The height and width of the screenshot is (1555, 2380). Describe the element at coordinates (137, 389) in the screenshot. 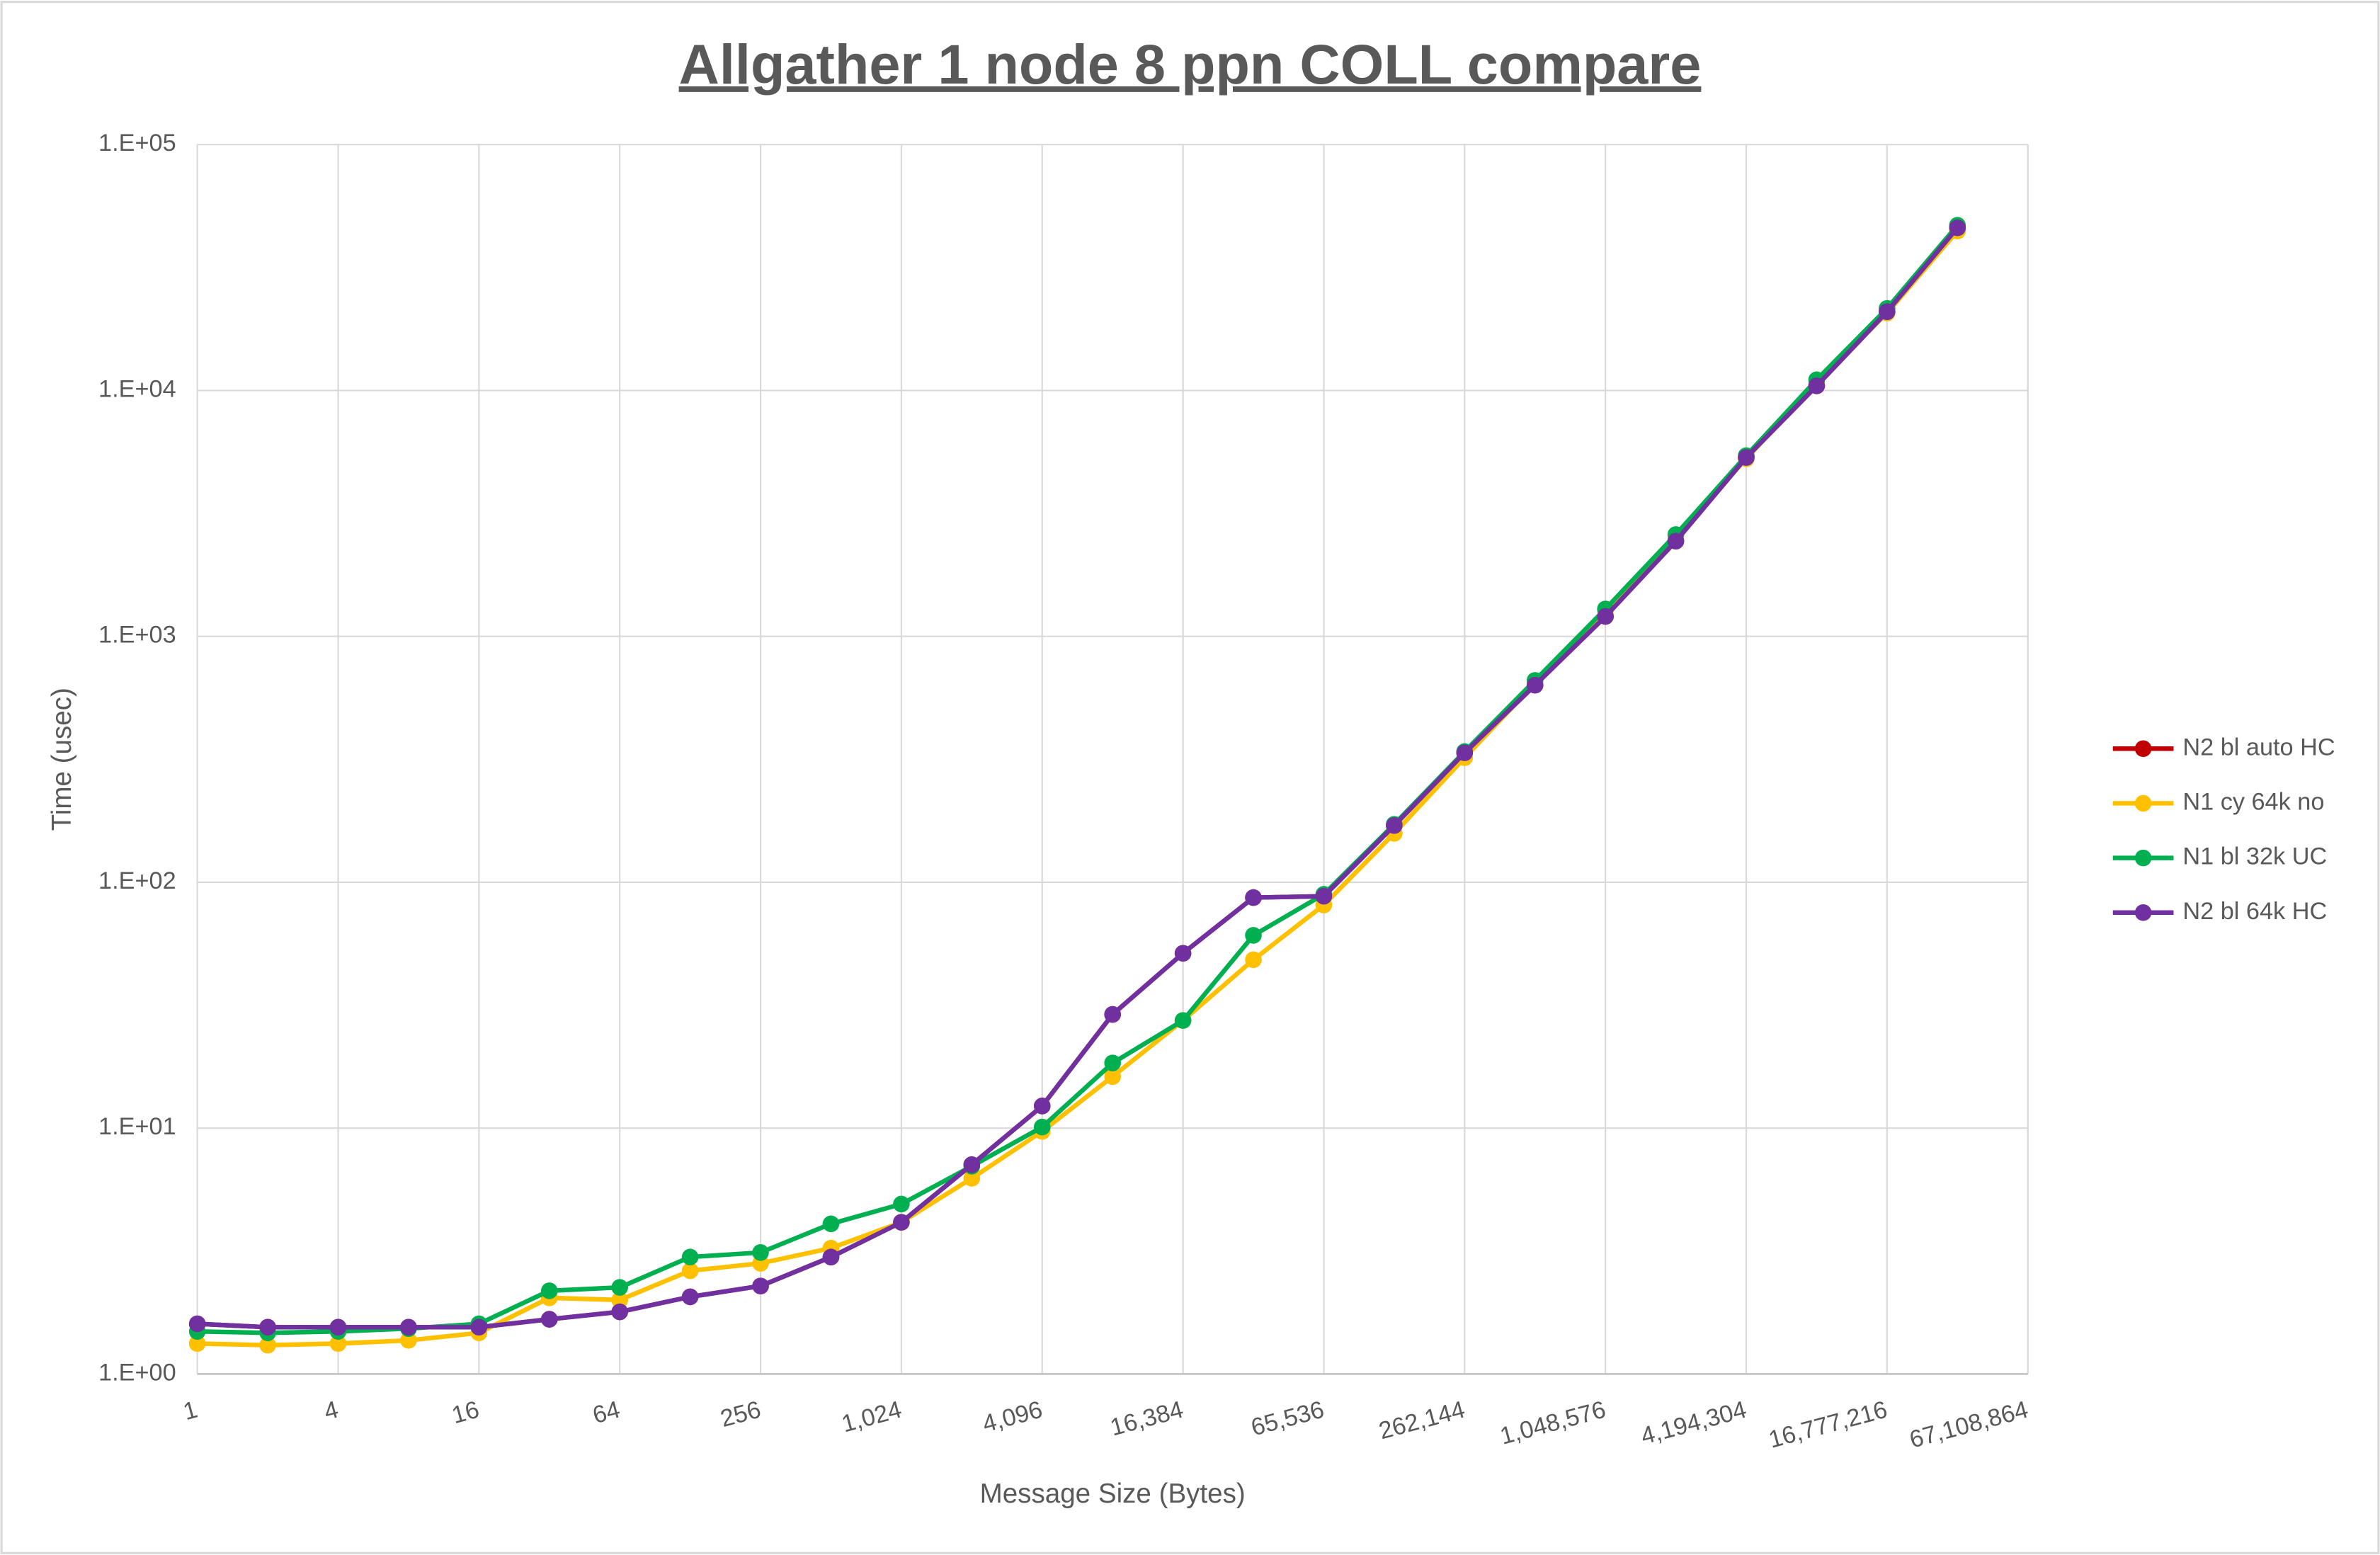

I see `y-tick-label: 1.E+04` at that location.